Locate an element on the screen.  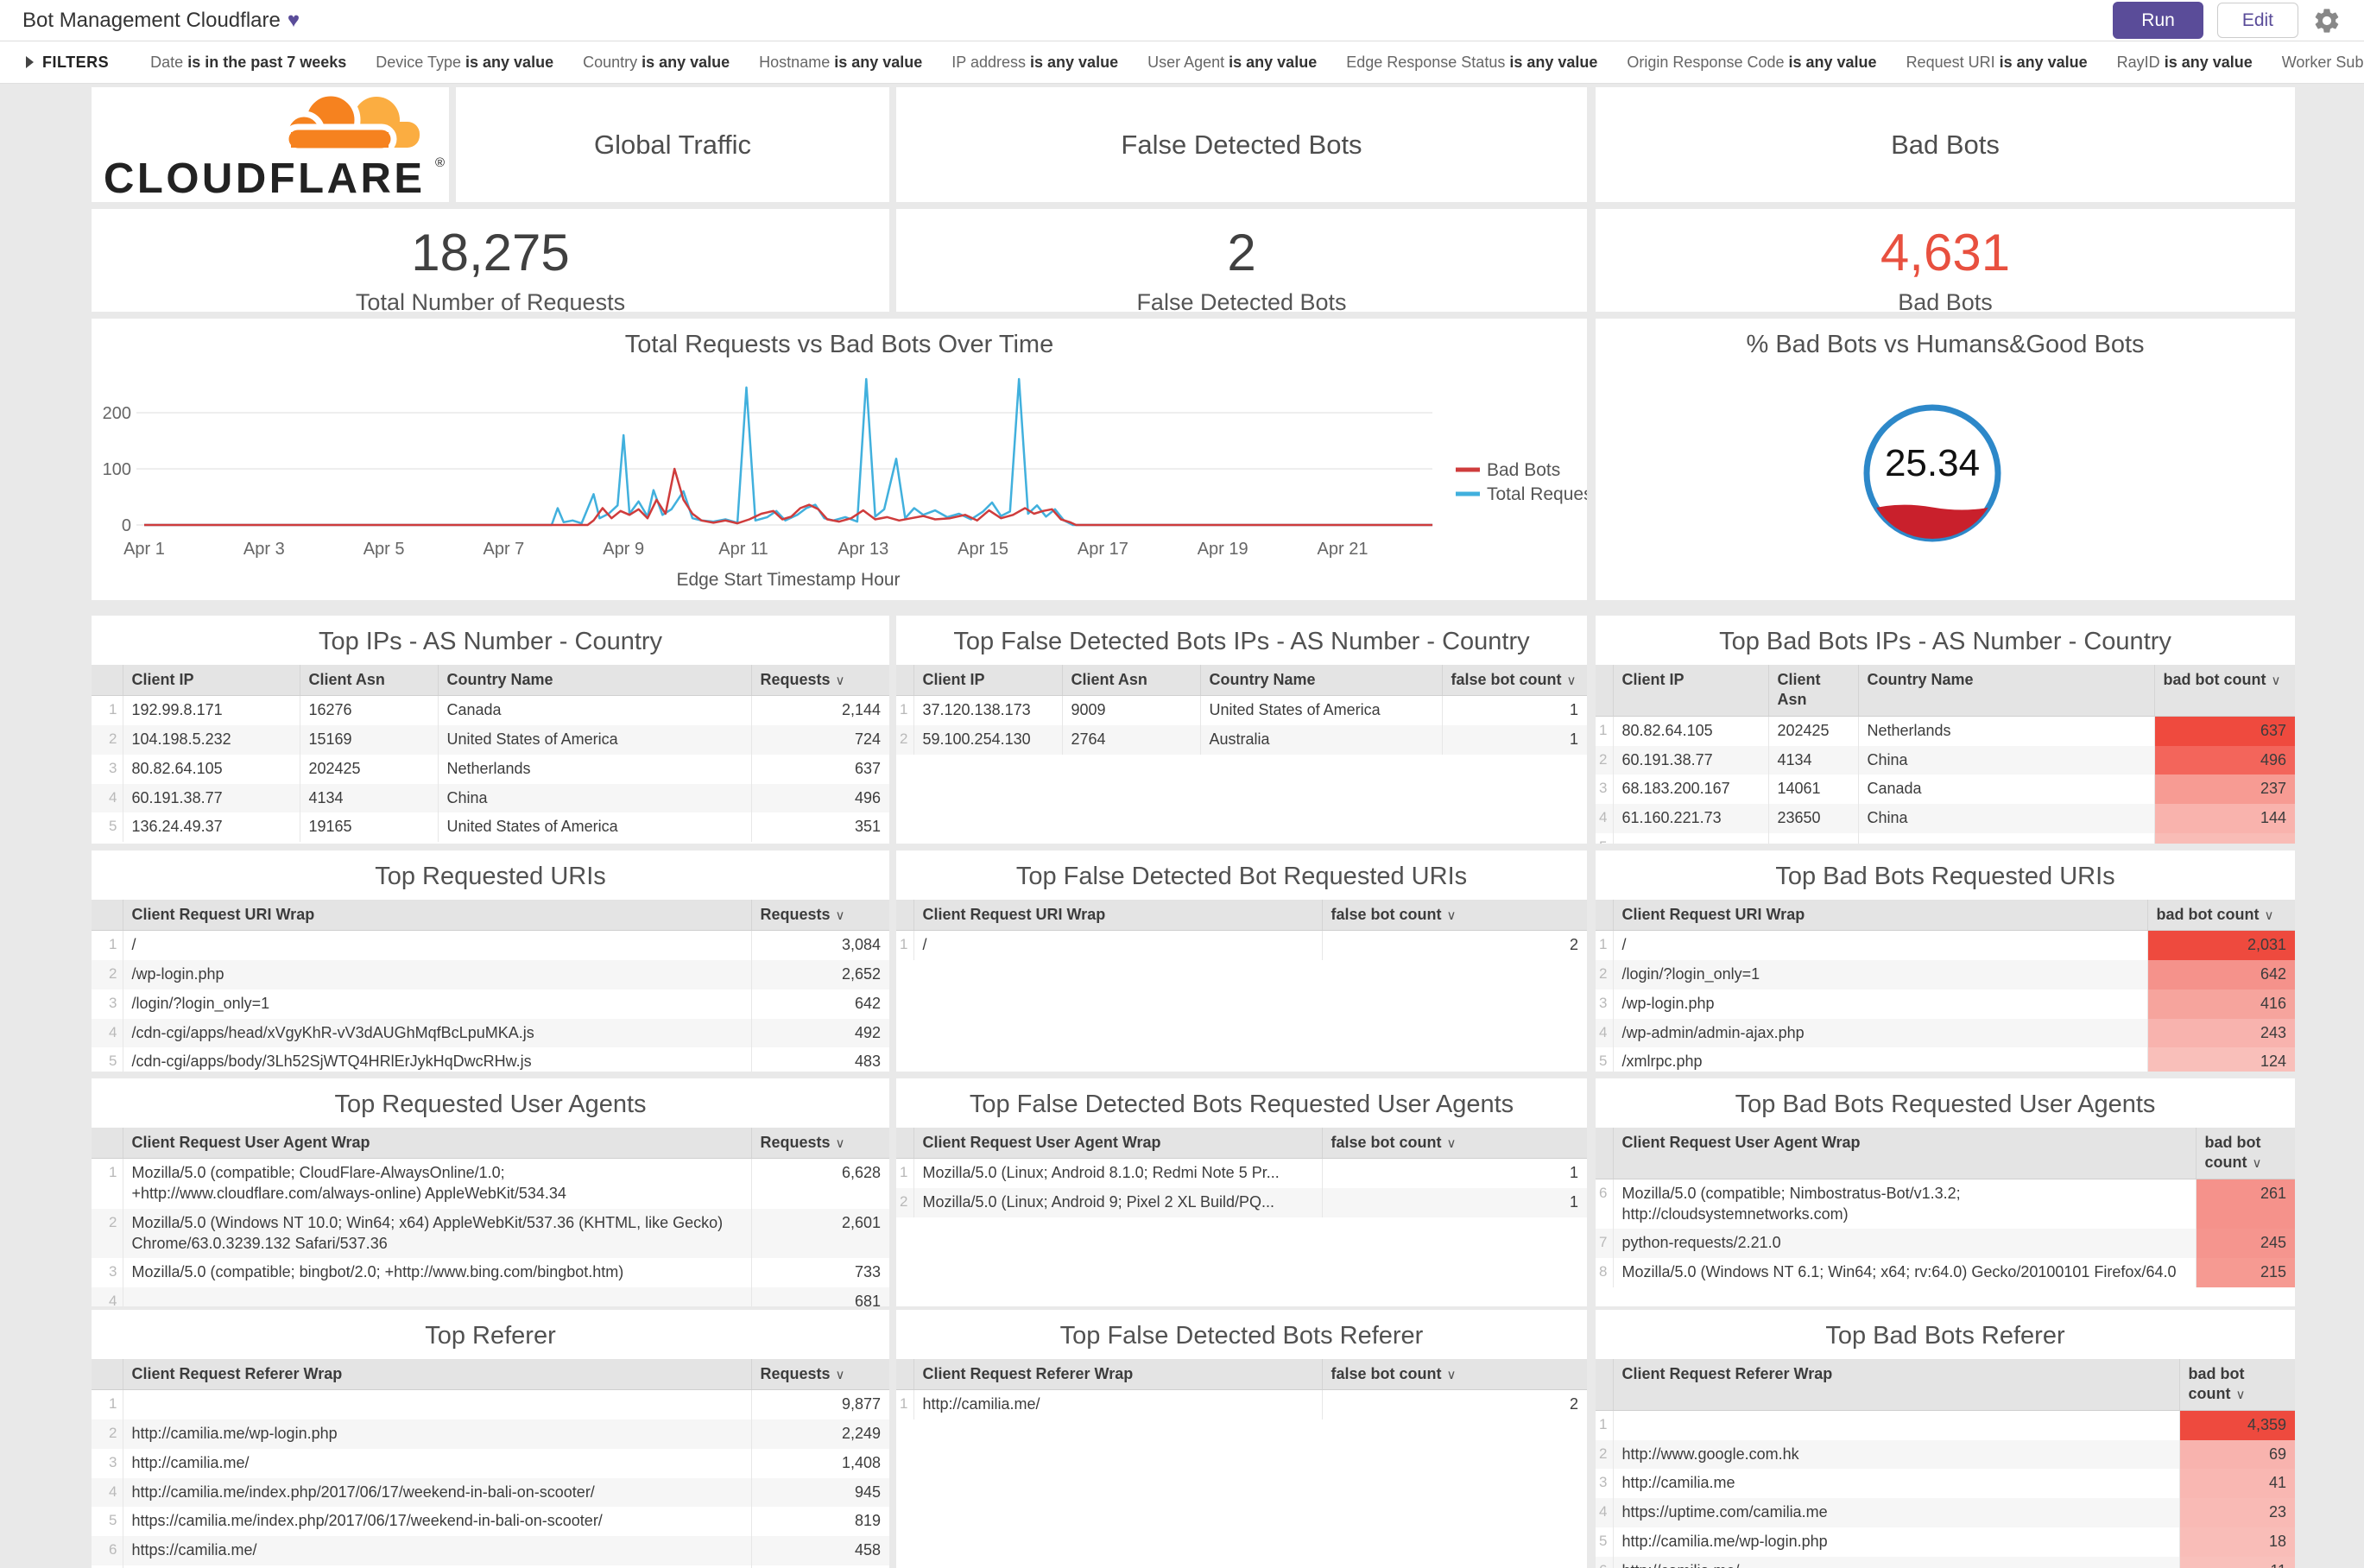
table-cell: 15169 is located at coordinates (368, 740).